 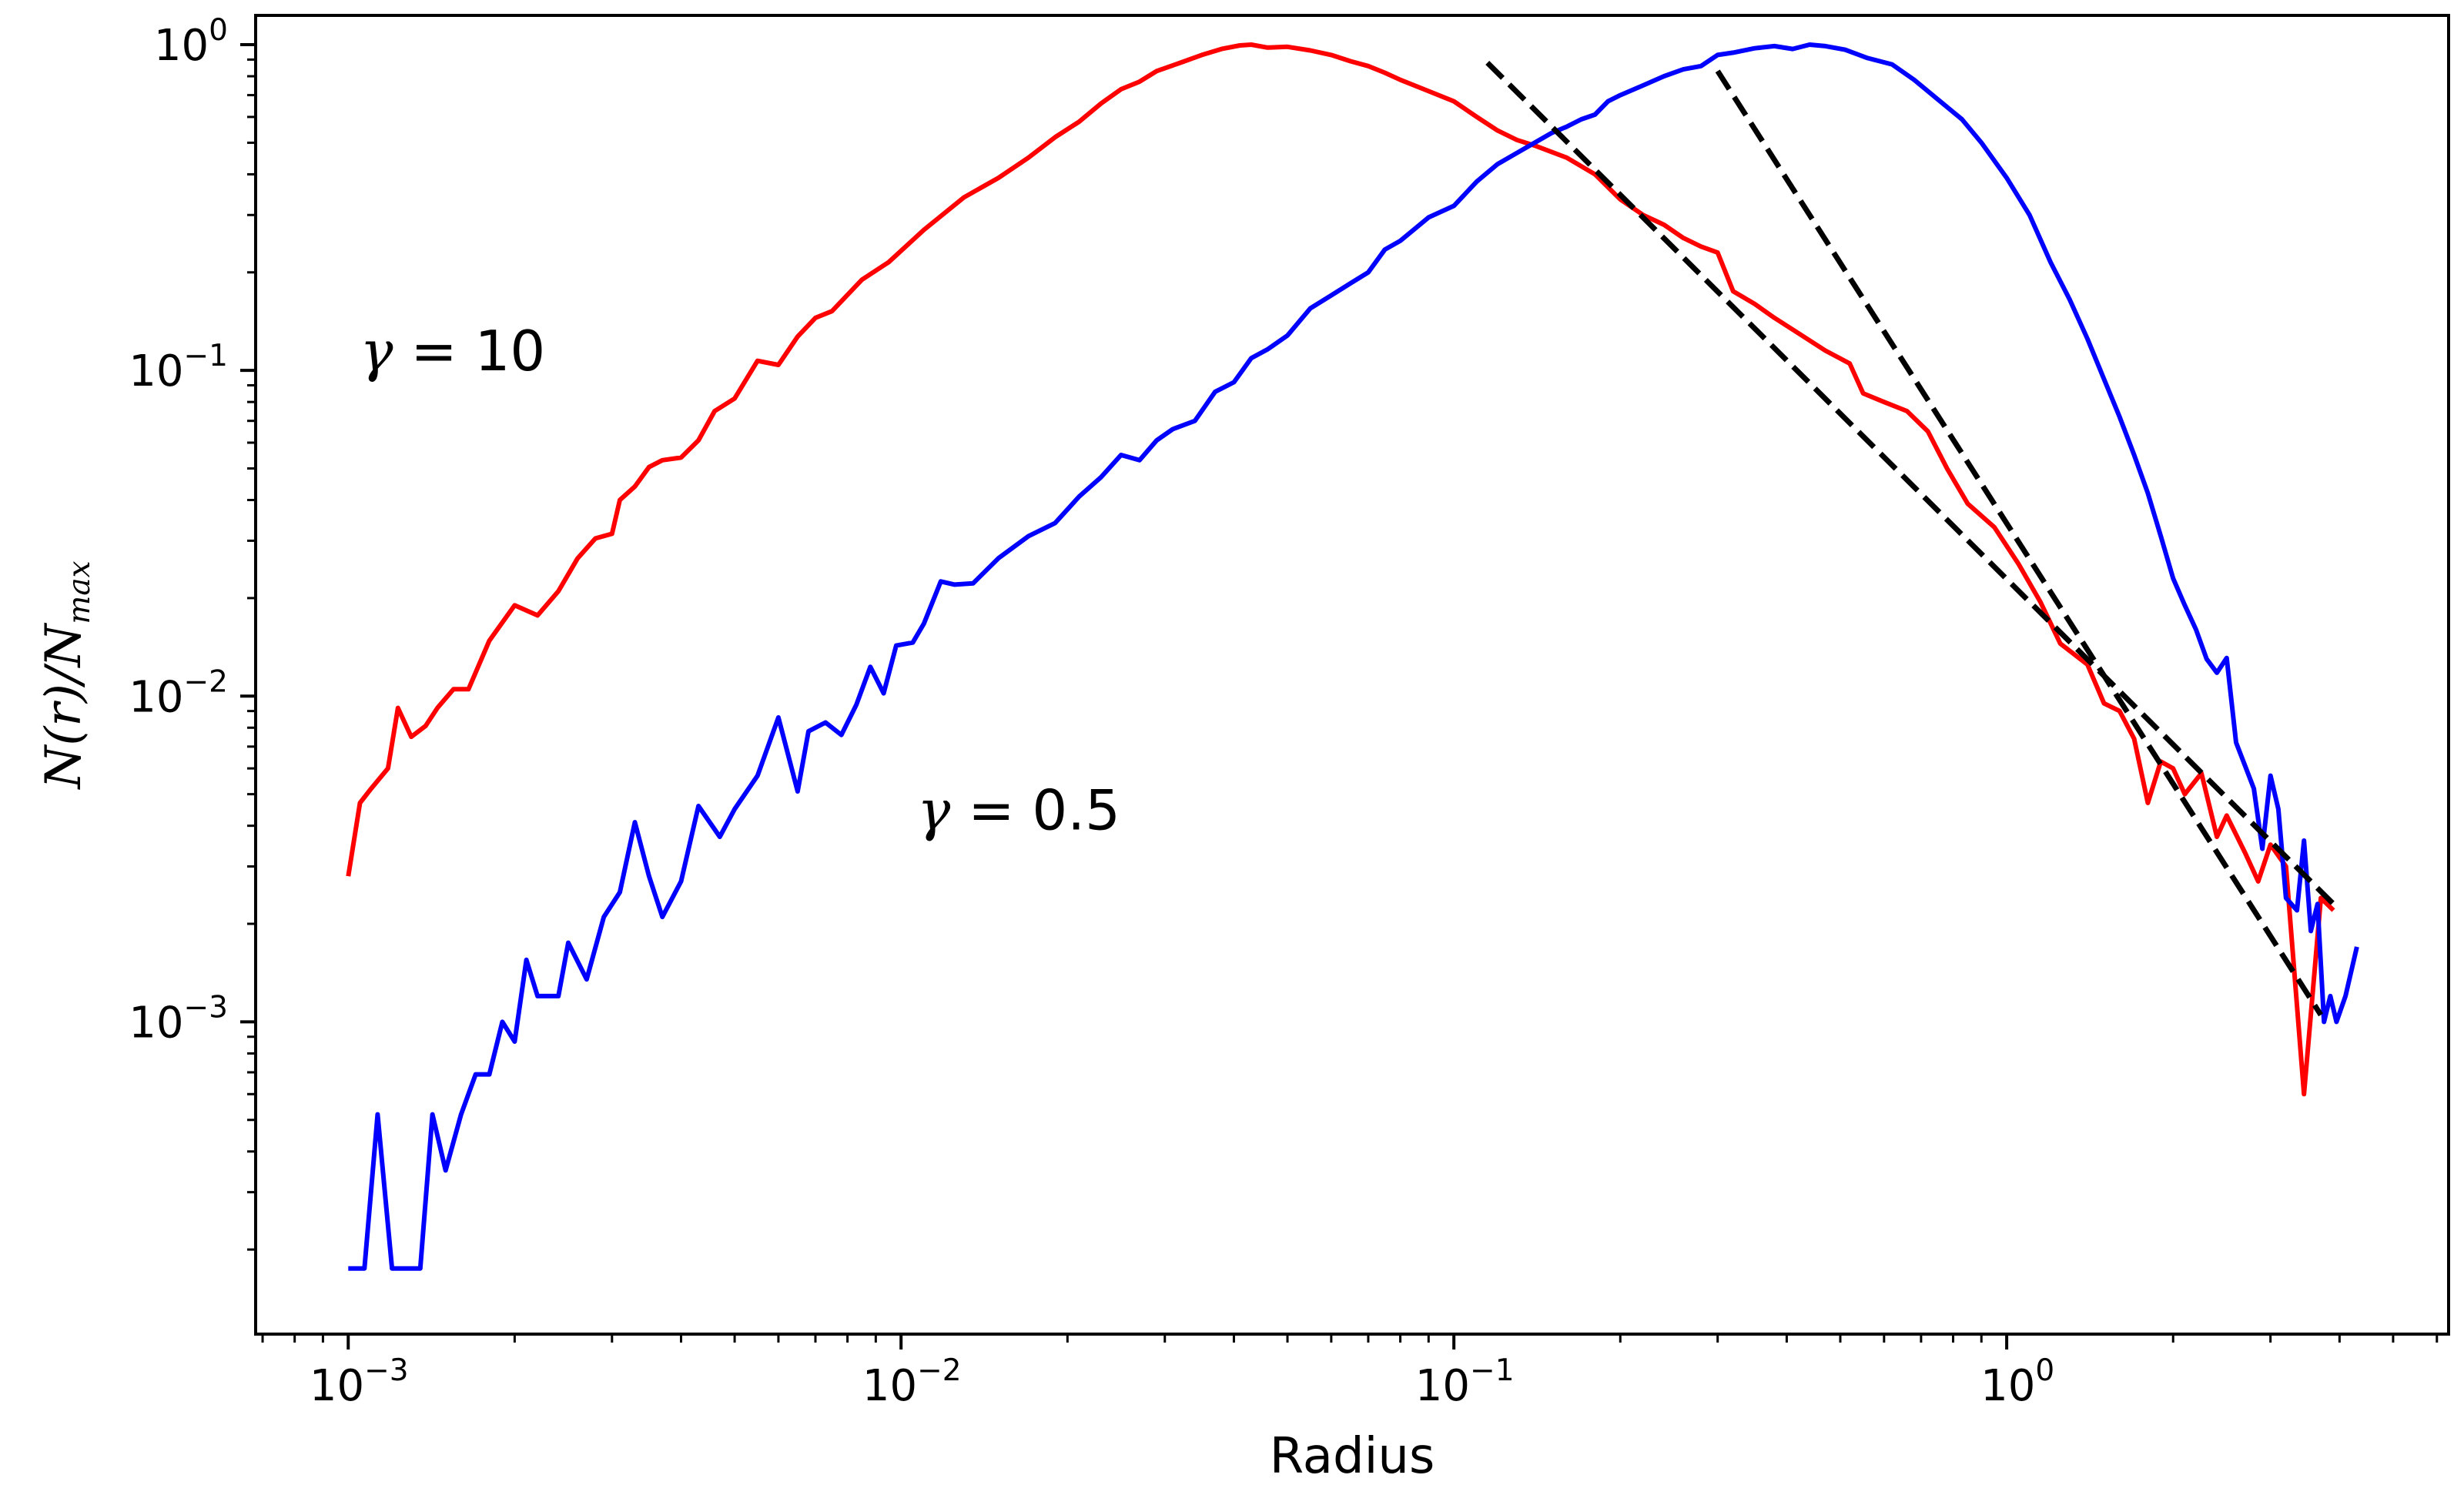 What do you see at coordinates (1035, 810) in the screenshot?
I see `annotation-gamma05-text: = 0.5` at bounding box center [1035, 810].